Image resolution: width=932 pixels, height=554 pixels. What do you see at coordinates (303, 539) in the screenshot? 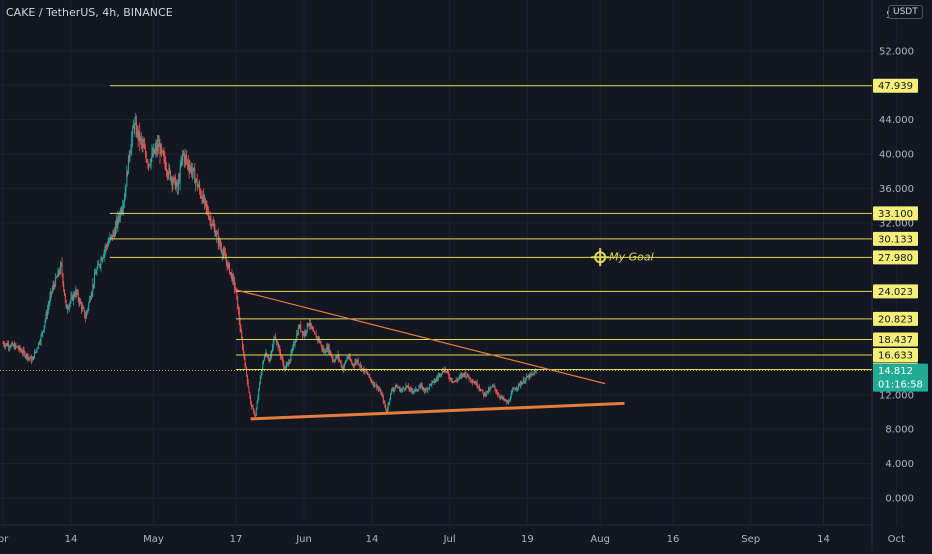
I see `x-tick-label: Jun` at bounding box center [303, 539].